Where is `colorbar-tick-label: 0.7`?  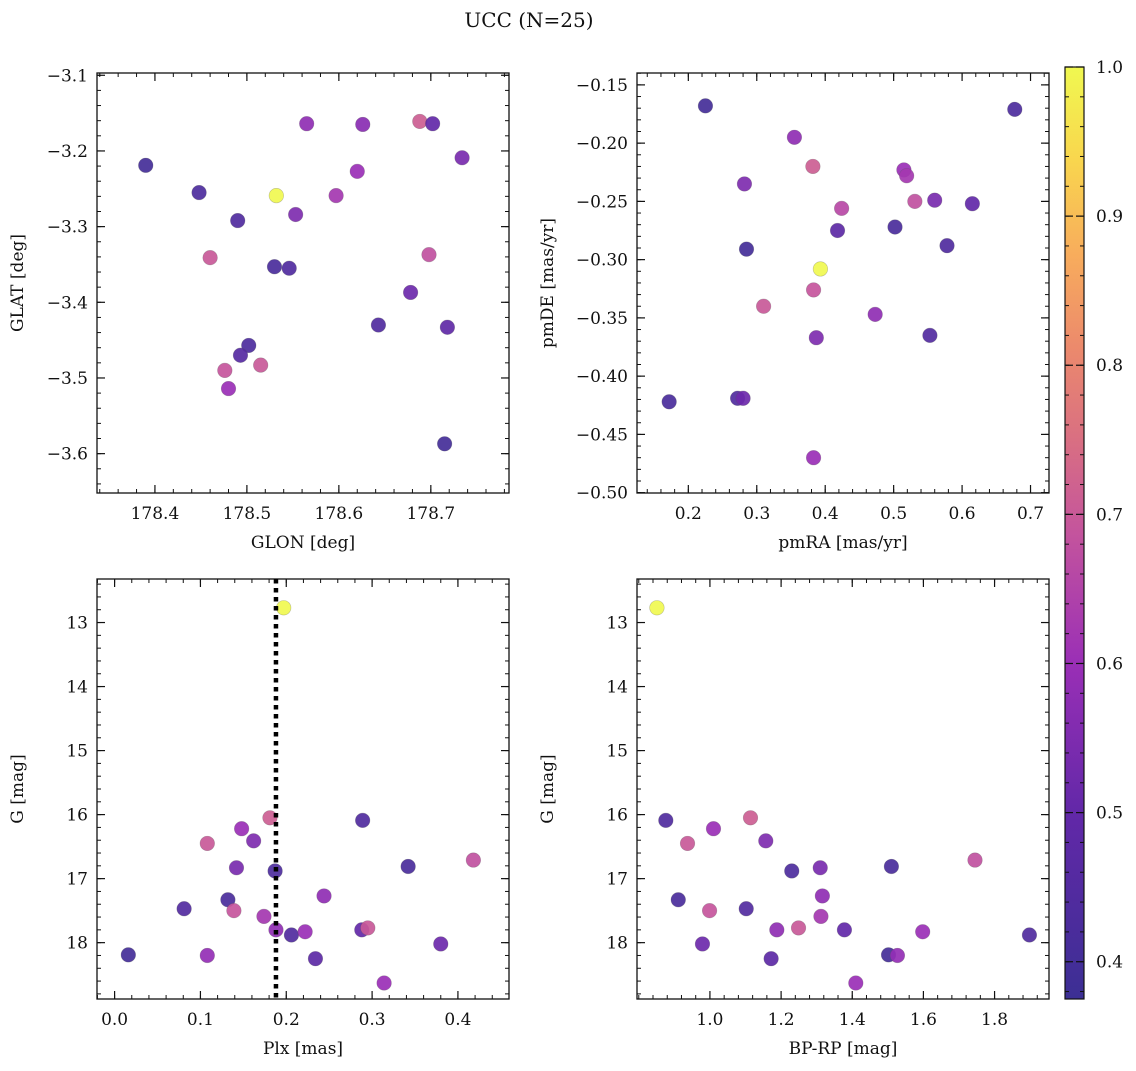
colorbar-tick-label: 0.7 is located at coordinates (1109, 515).